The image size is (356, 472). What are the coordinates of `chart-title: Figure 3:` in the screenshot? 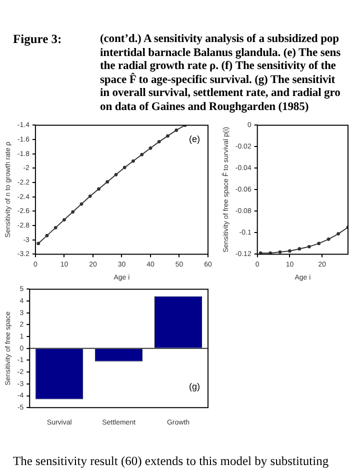 It's located at (37, 39).